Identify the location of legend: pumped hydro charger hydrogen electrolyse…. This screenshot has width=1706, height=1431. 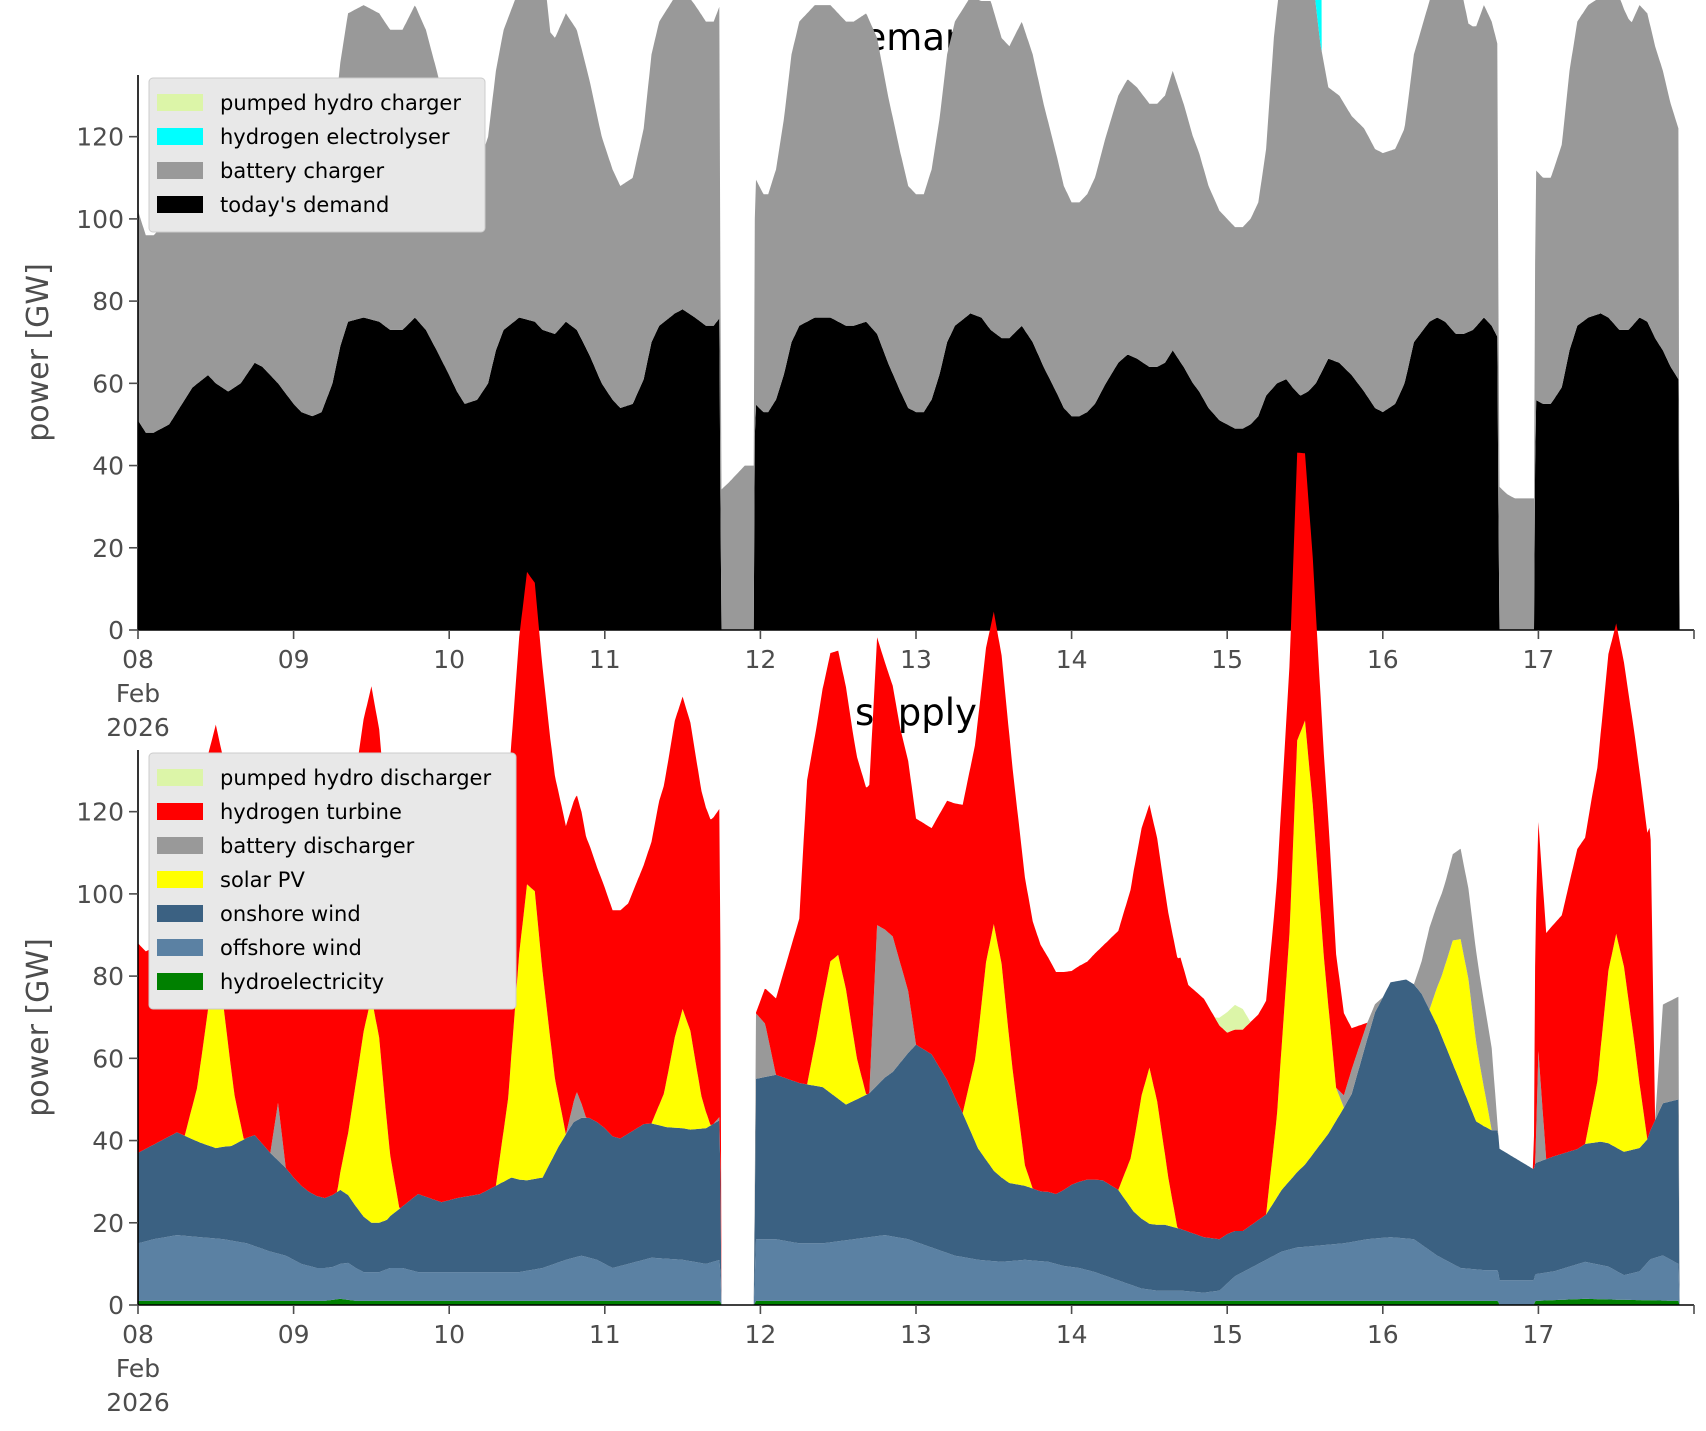
(317, 155).